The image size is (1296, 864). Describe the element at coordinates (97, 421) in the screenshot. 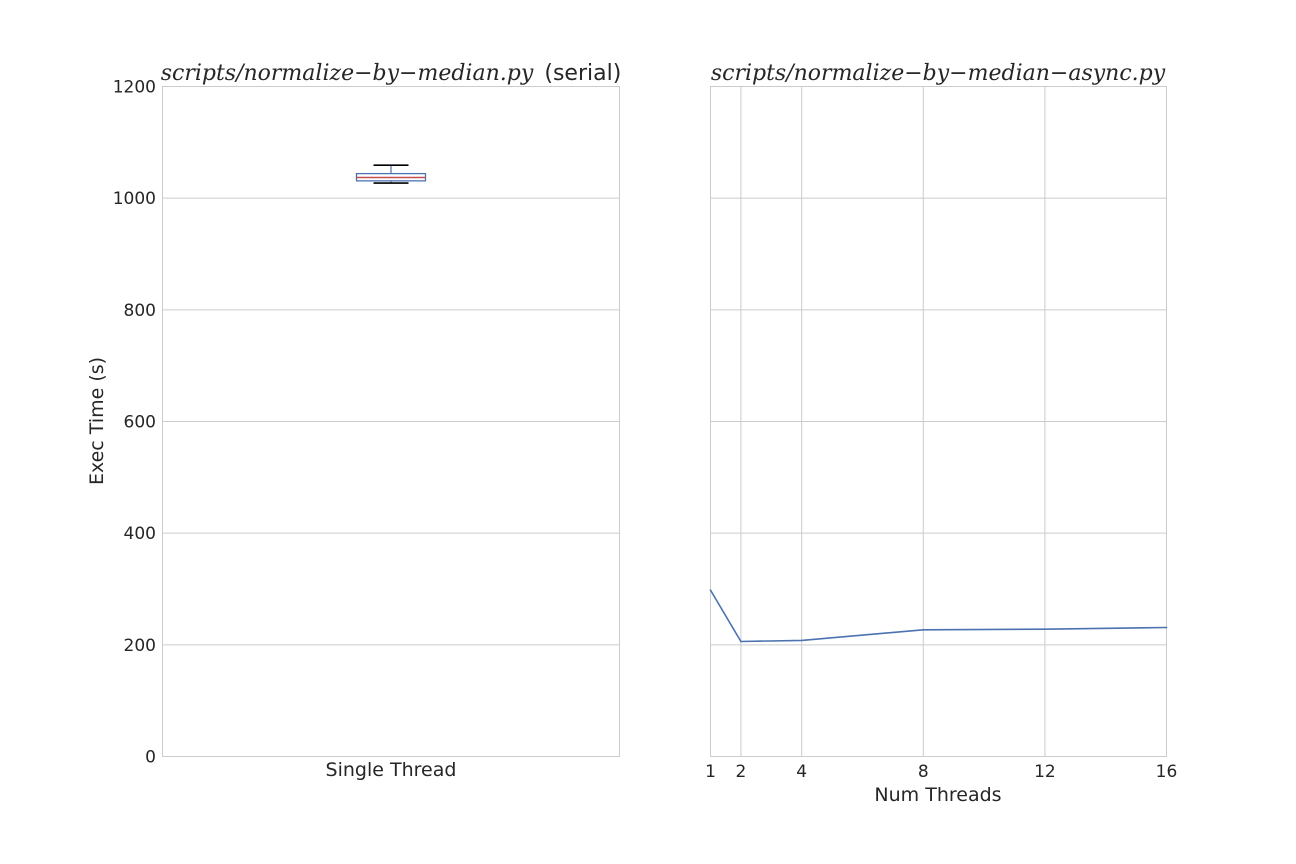

I see `y-axis-label: Exec Time (s)` at that location.